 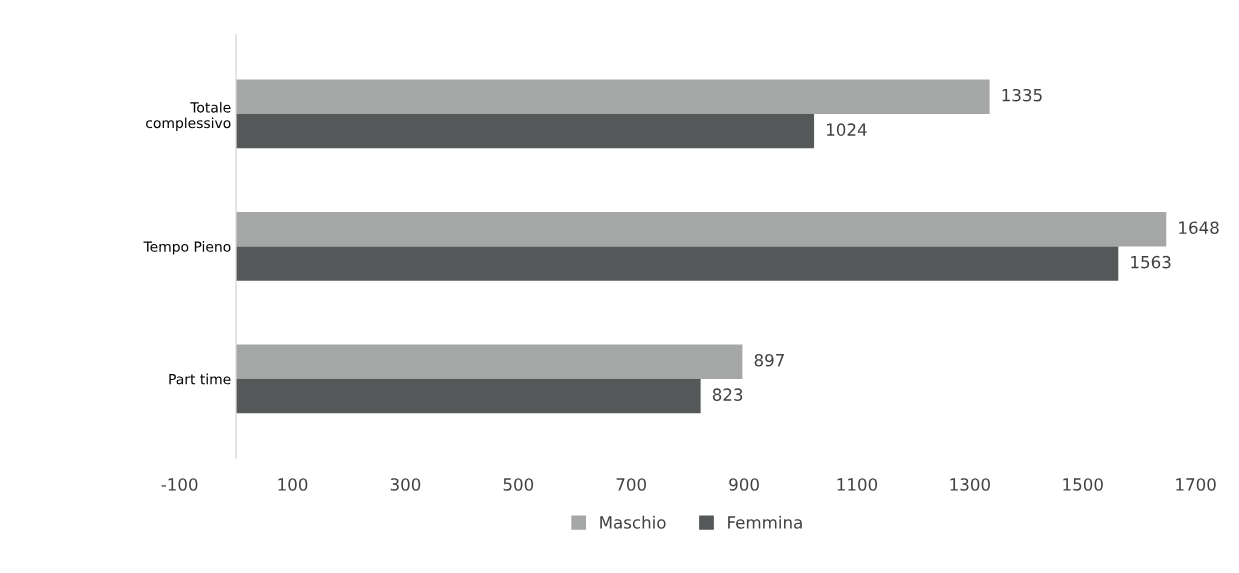 What do you see at coordinates (1151, 262) in the screenshot?
I see `data-label: 1563` at bounding box center [1151, 262].